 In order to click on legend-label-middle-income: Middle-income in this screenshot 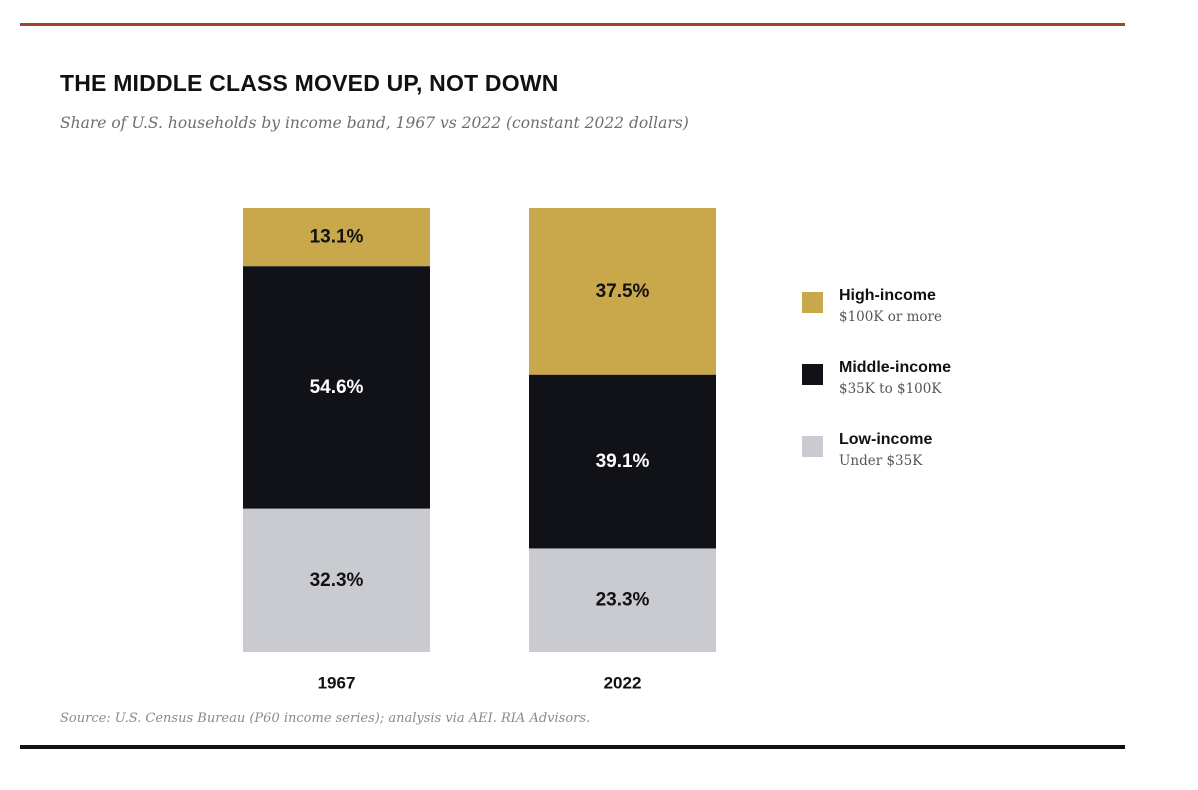, I will do `click(895, 367)`.